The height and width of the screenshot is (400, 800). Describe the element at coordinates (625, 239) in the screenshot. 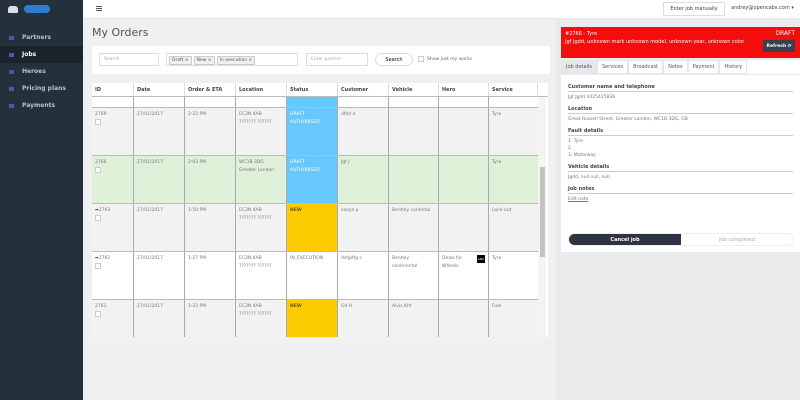

I see `cancel-job-button: Cancel job` at that location.